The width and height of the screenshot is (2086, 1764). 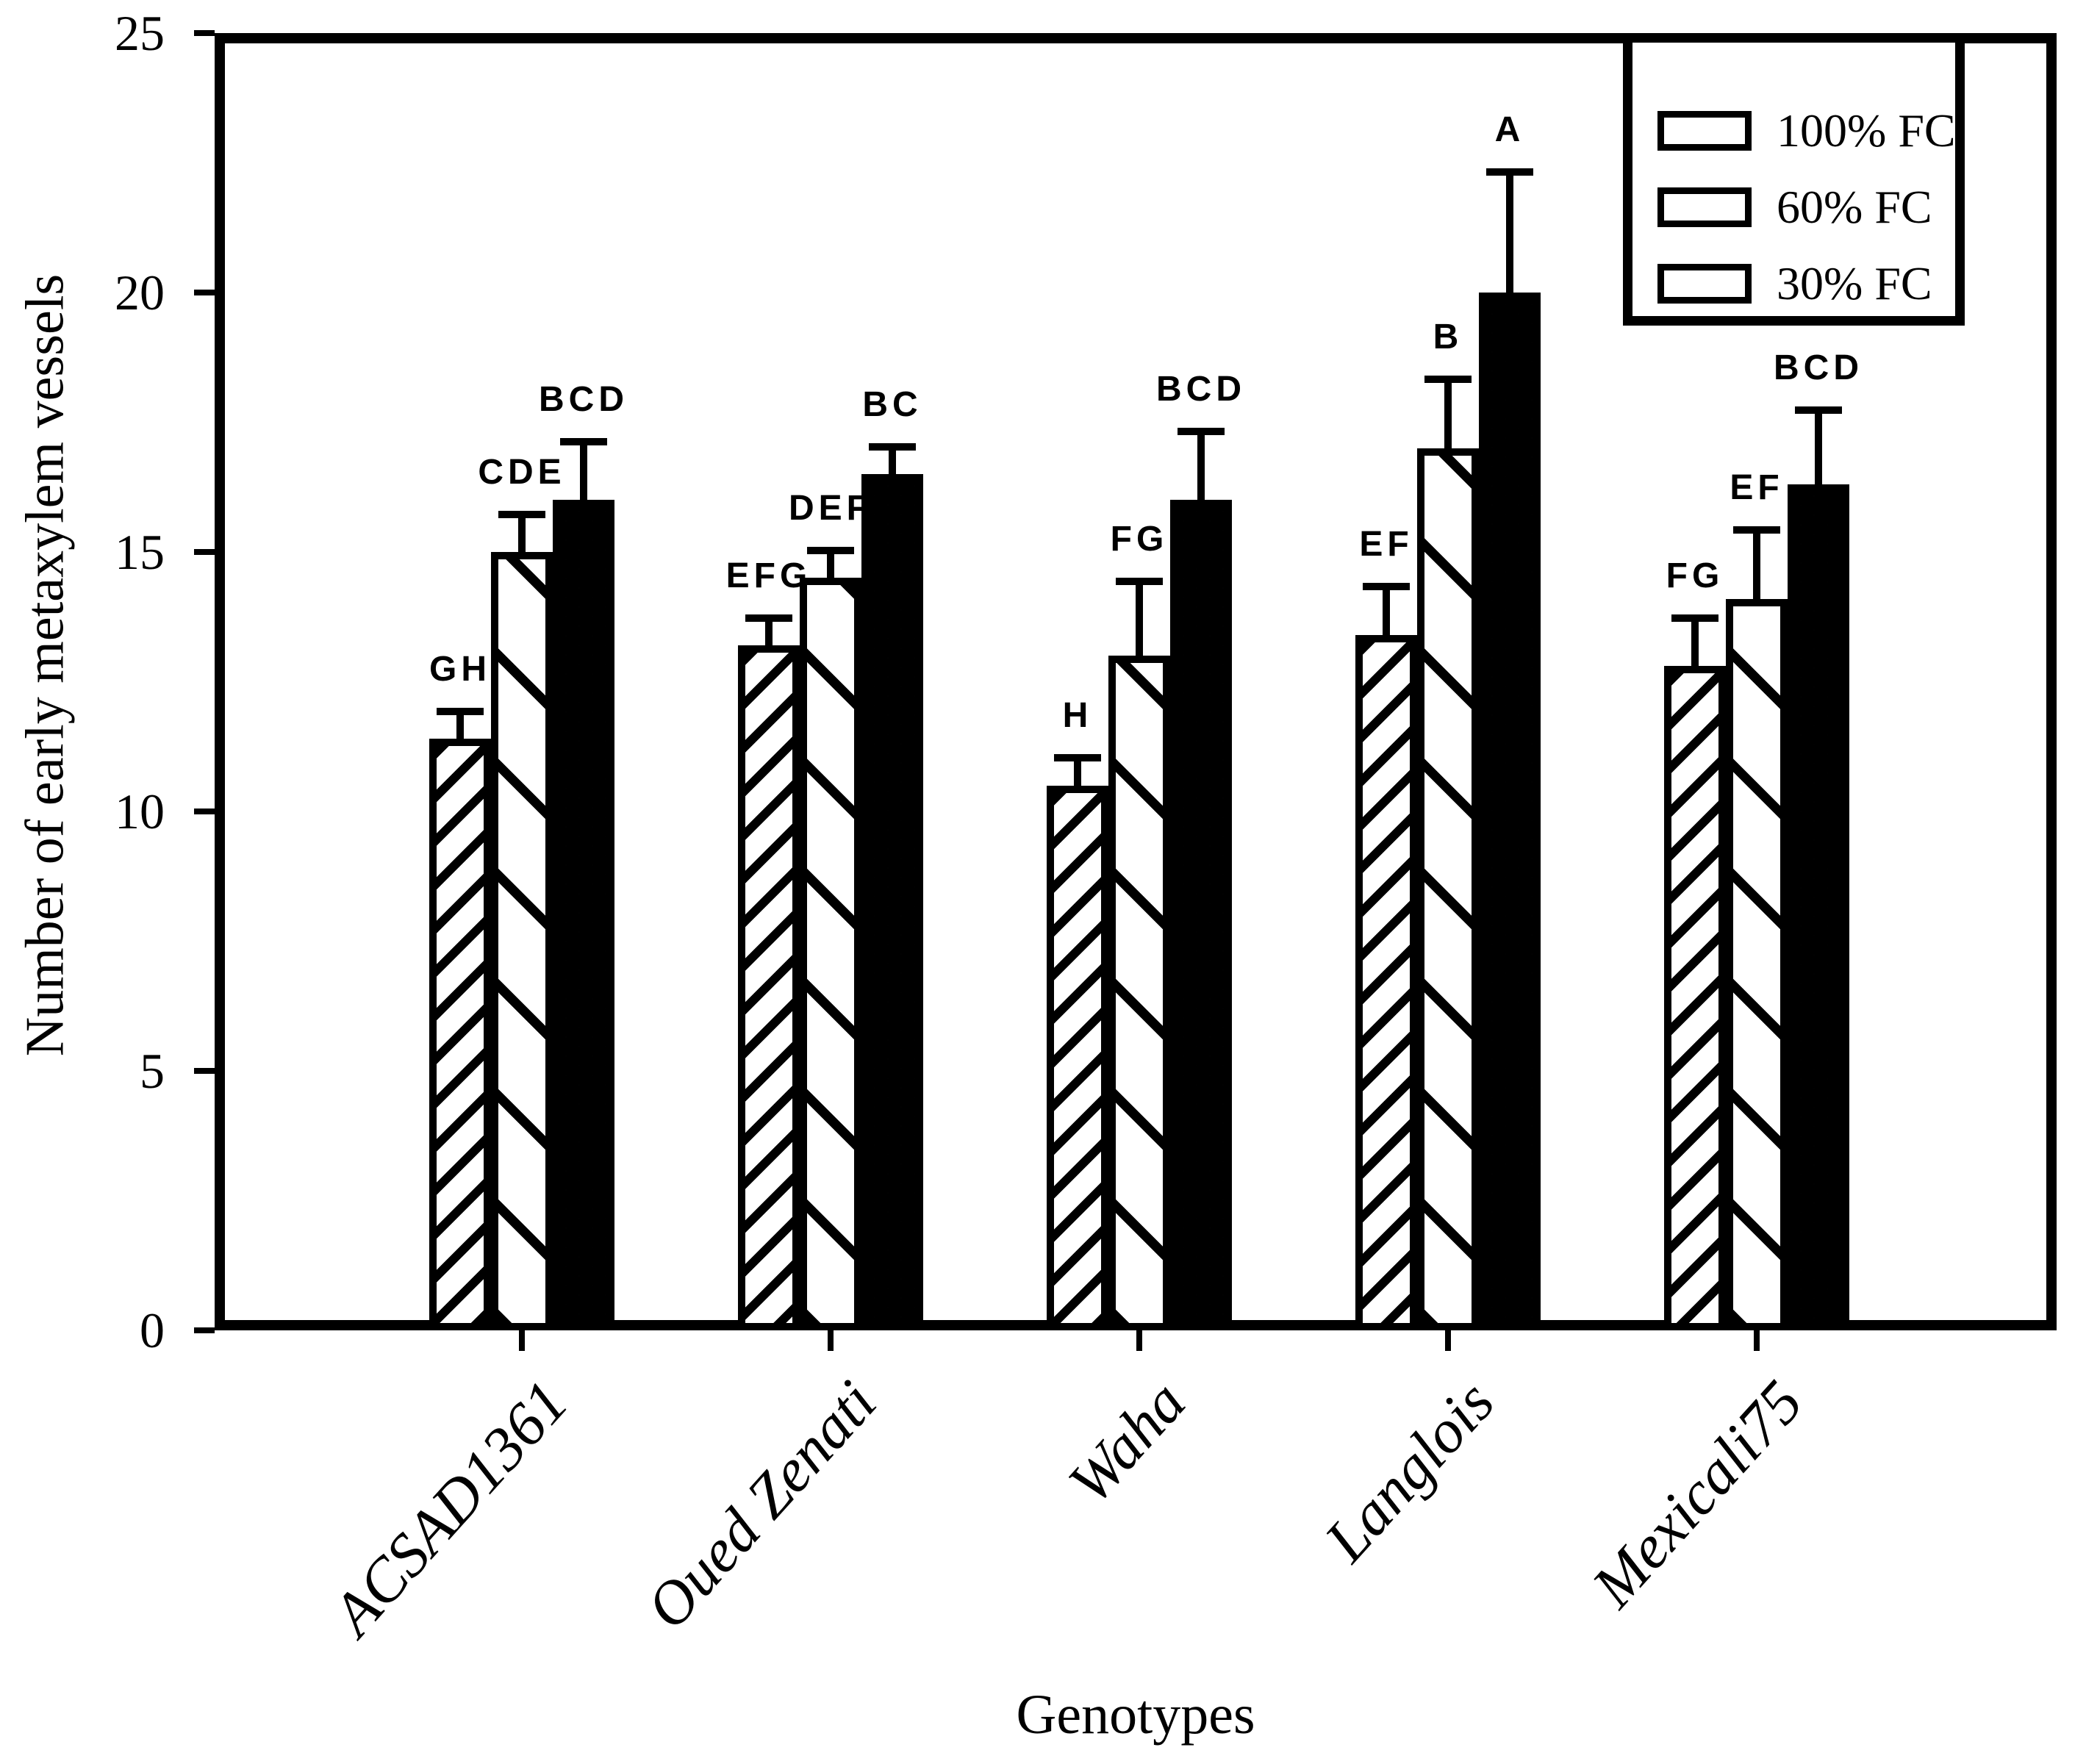 What do you see at coordinates (1077, 716) in the screenshot?
I see `significance-letter: H` at bounding box center [1077, 716].